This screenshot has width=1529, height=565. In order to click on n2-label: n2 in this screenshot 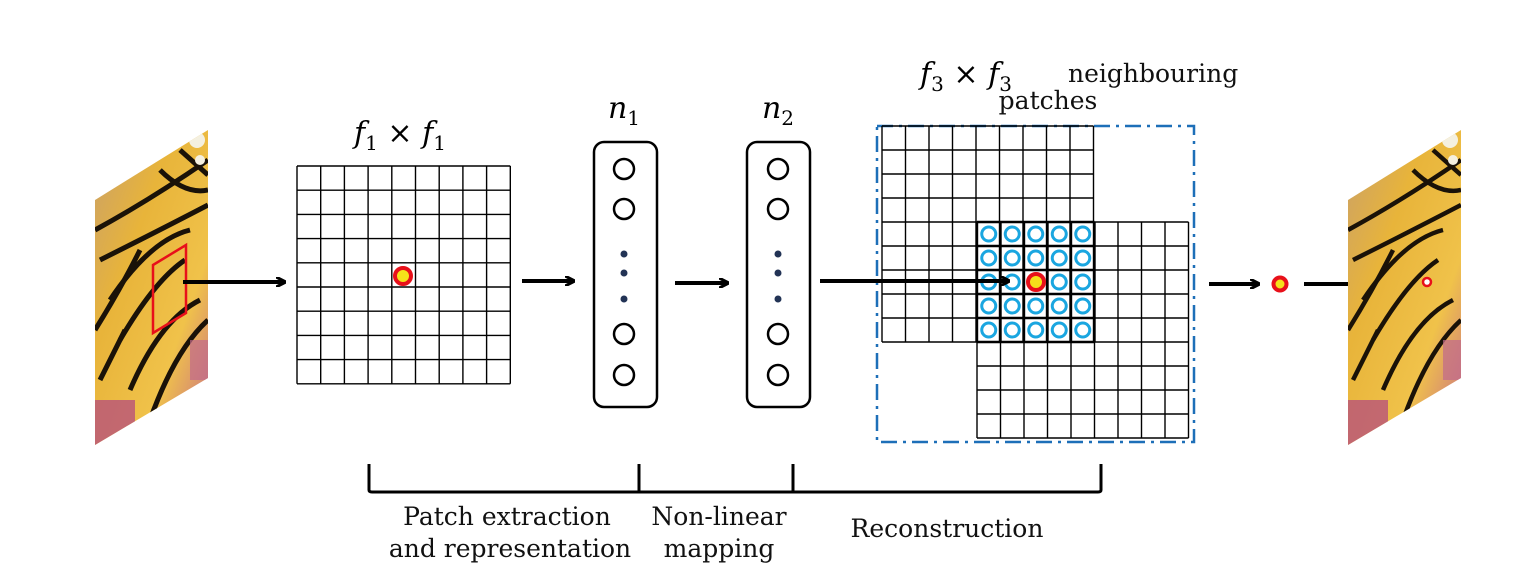, I will do `click(778, 110)`.